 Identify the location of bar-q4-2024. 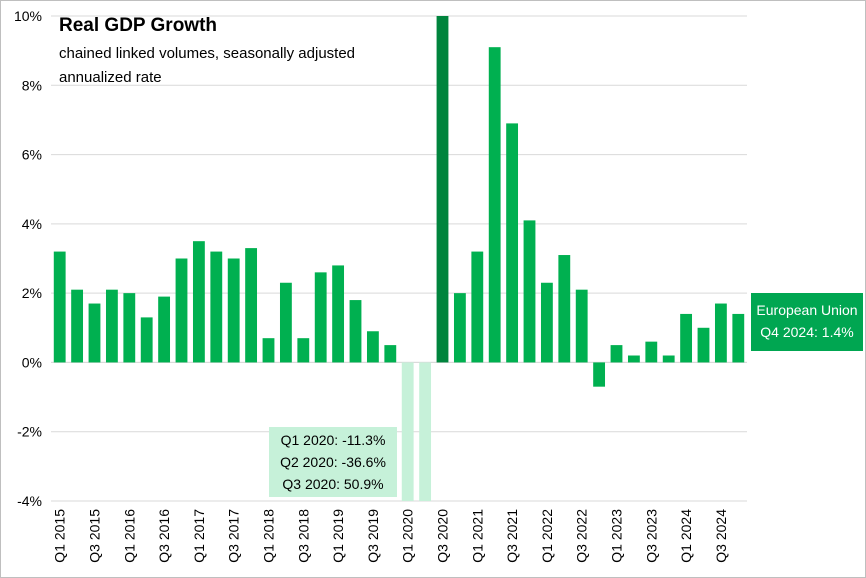
(738, 338).